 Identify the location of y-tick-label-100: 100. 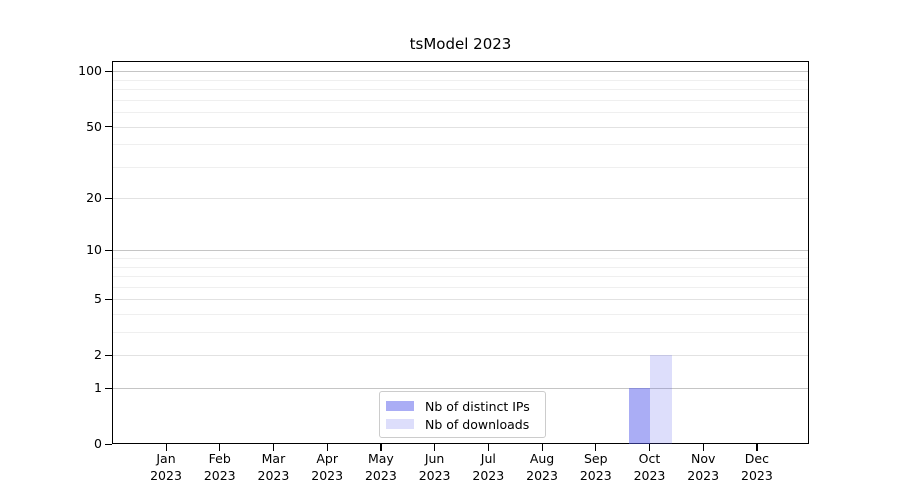
(90, 71).